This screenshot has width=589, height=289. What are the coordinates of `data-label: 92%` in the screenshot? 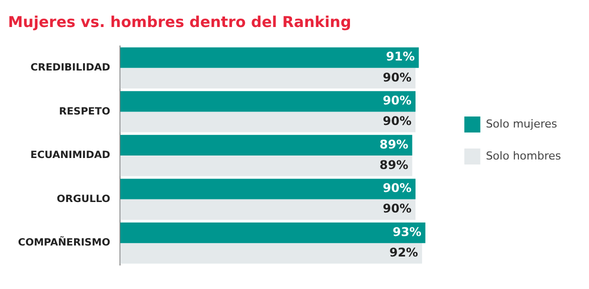 It's located at (403, 253).